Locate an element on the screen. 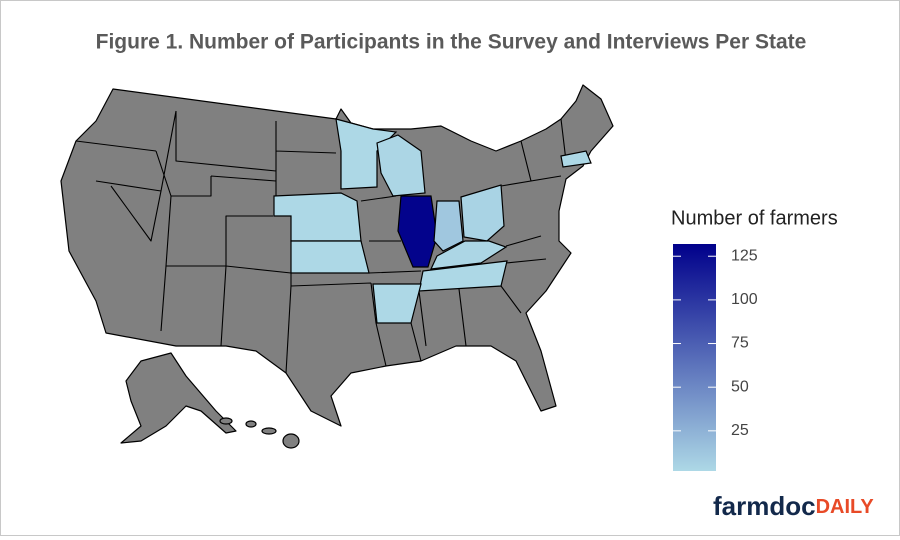 The width and height of the screenshot is (900, 540). colorbar-tick-label: 50 is located at coordinates (740, 386).